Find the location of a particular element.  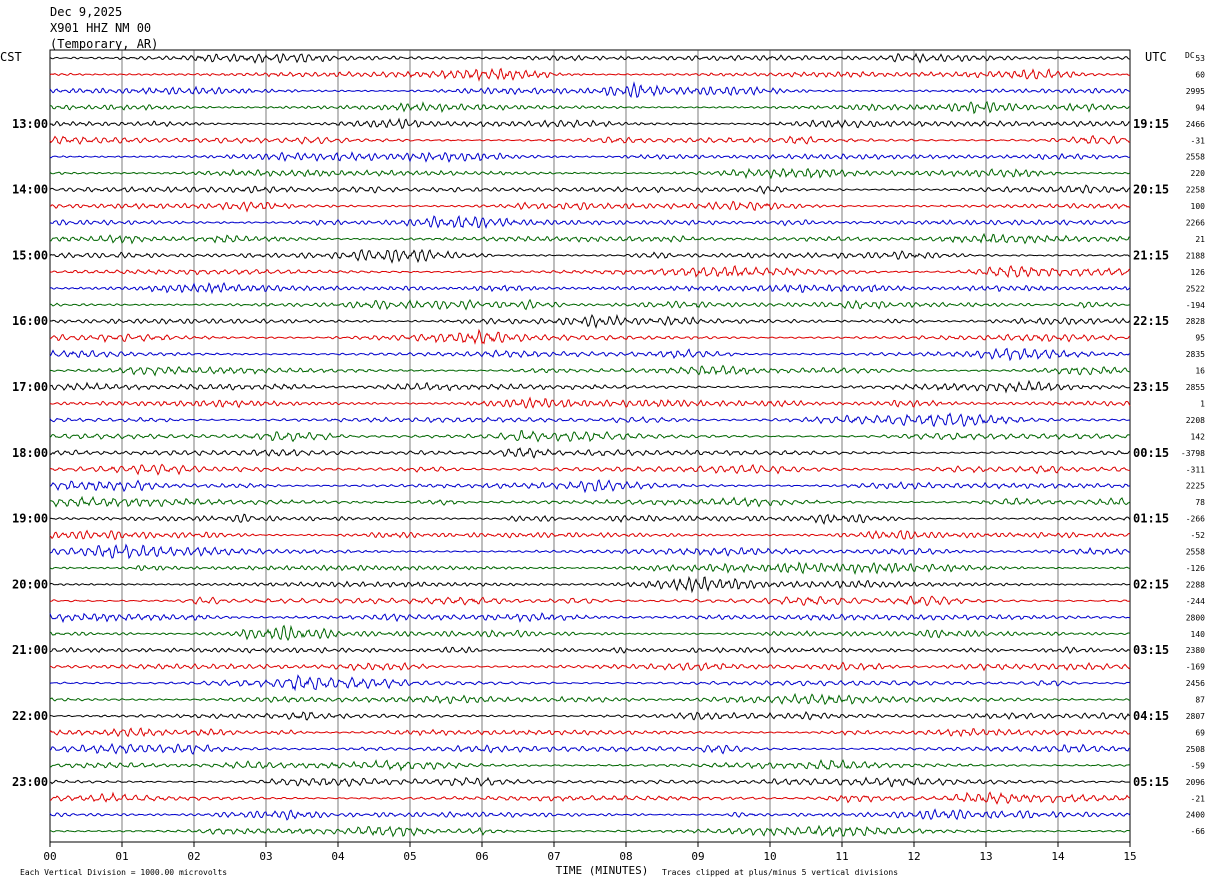

dc-offset-value: 2225 is located at coordinates (1195, 486).